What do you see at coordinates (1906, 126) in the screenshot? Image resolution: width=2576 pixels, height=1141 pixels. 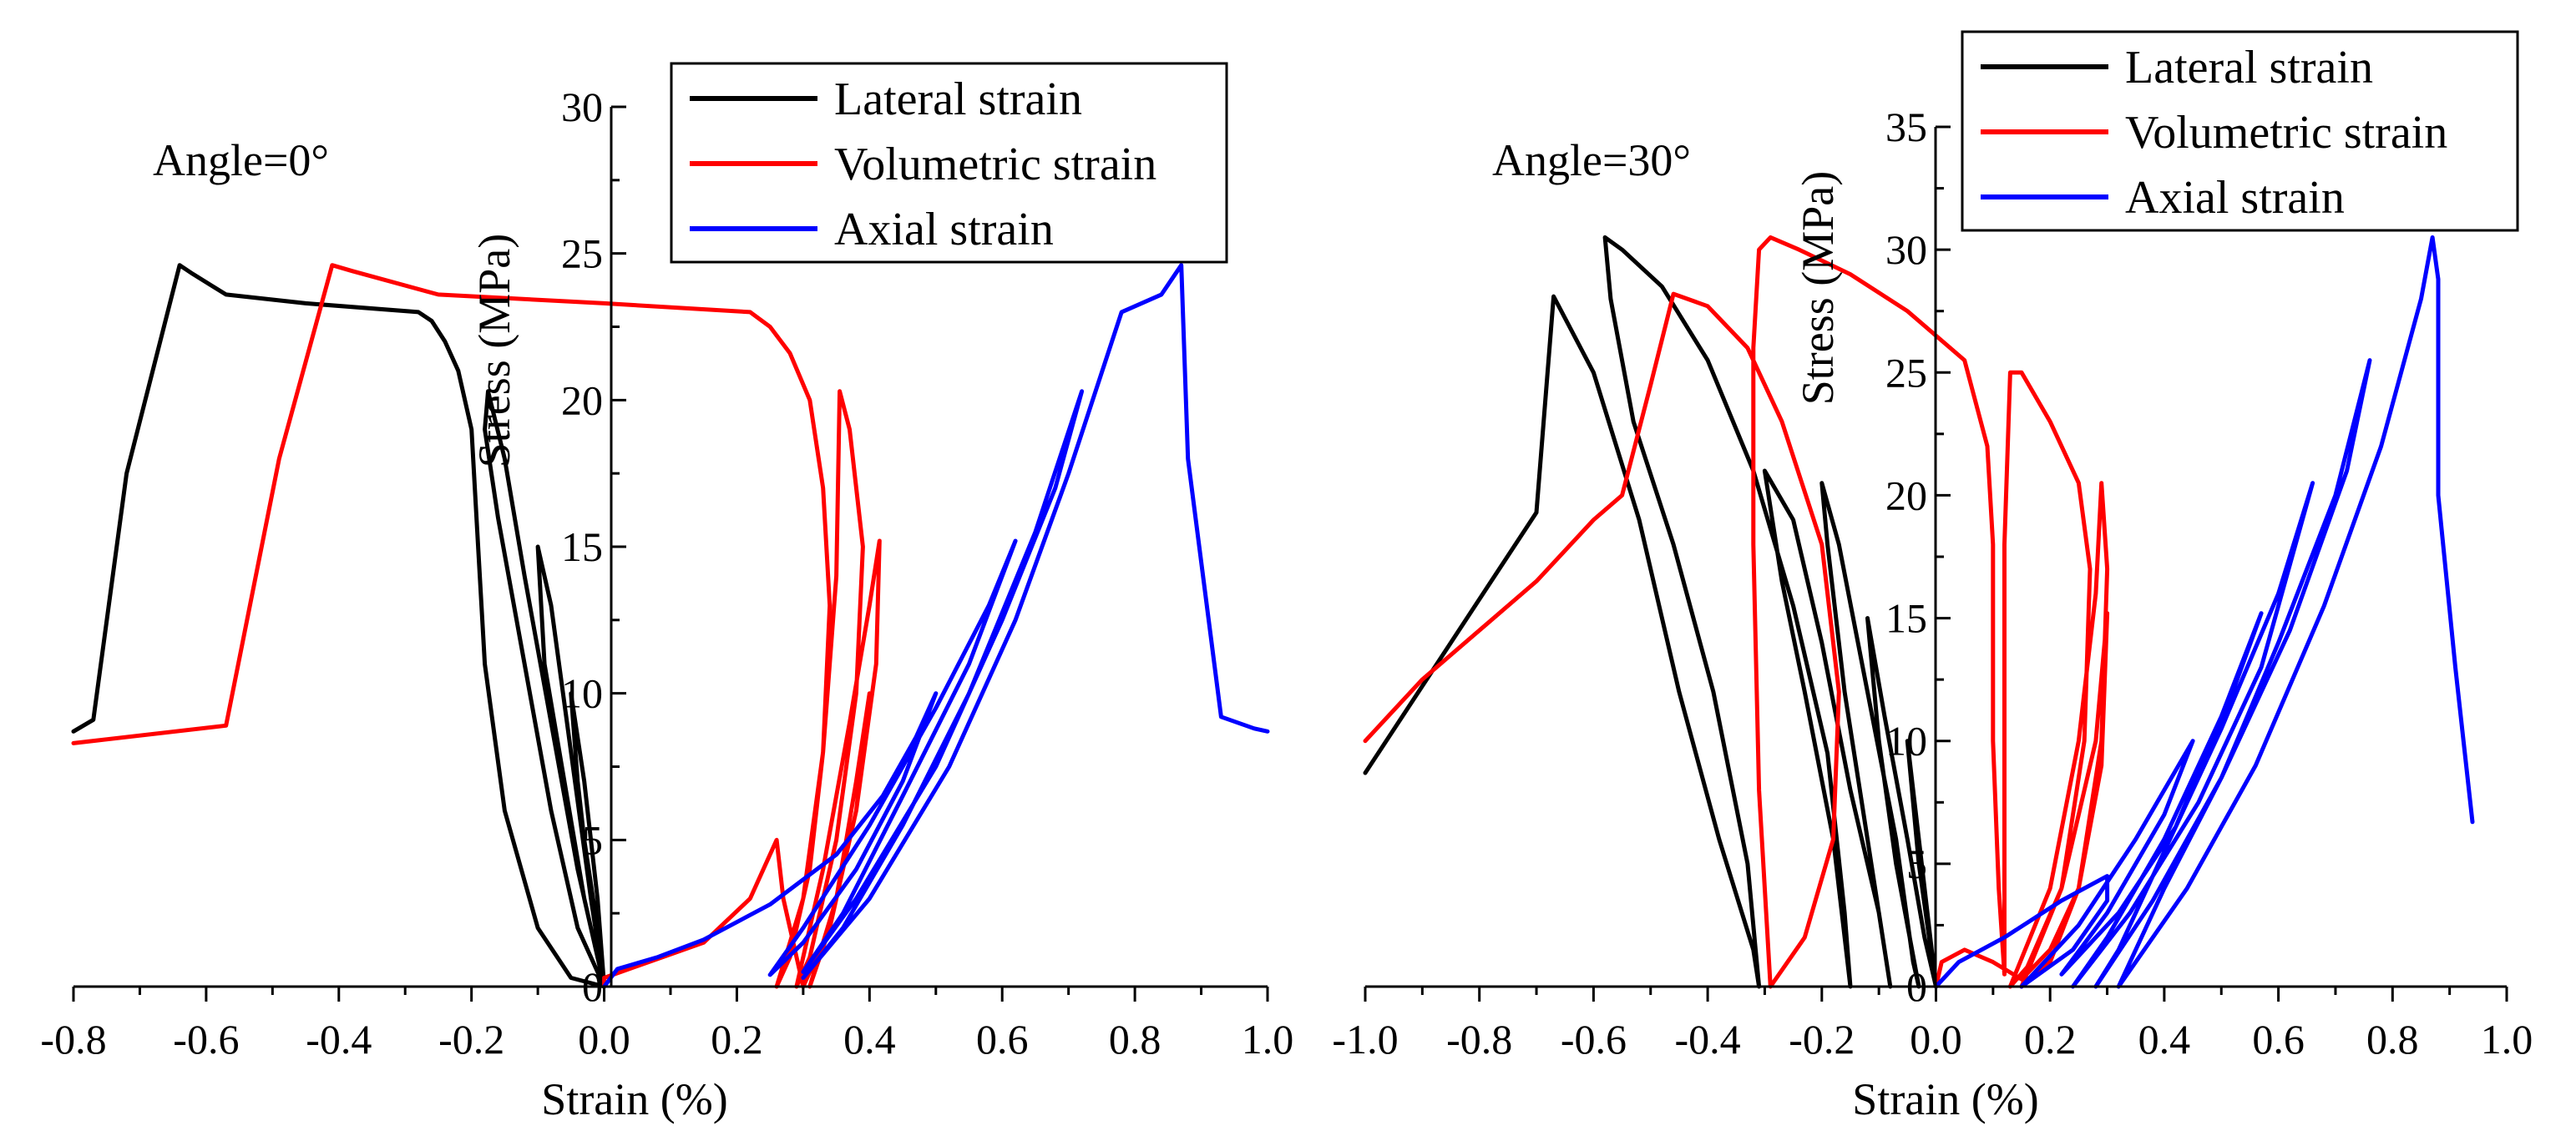 I see `y-tick-label: 35` at bounding box center [1906, 126].